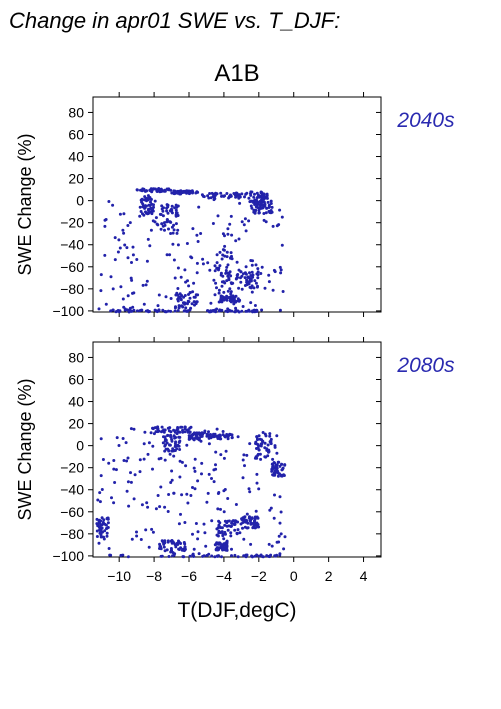  What do you see at coordinates (25, 204) in the screenshot?
I see `y-axis-label: SWE Change (%)` at bounding box center [25, 204].